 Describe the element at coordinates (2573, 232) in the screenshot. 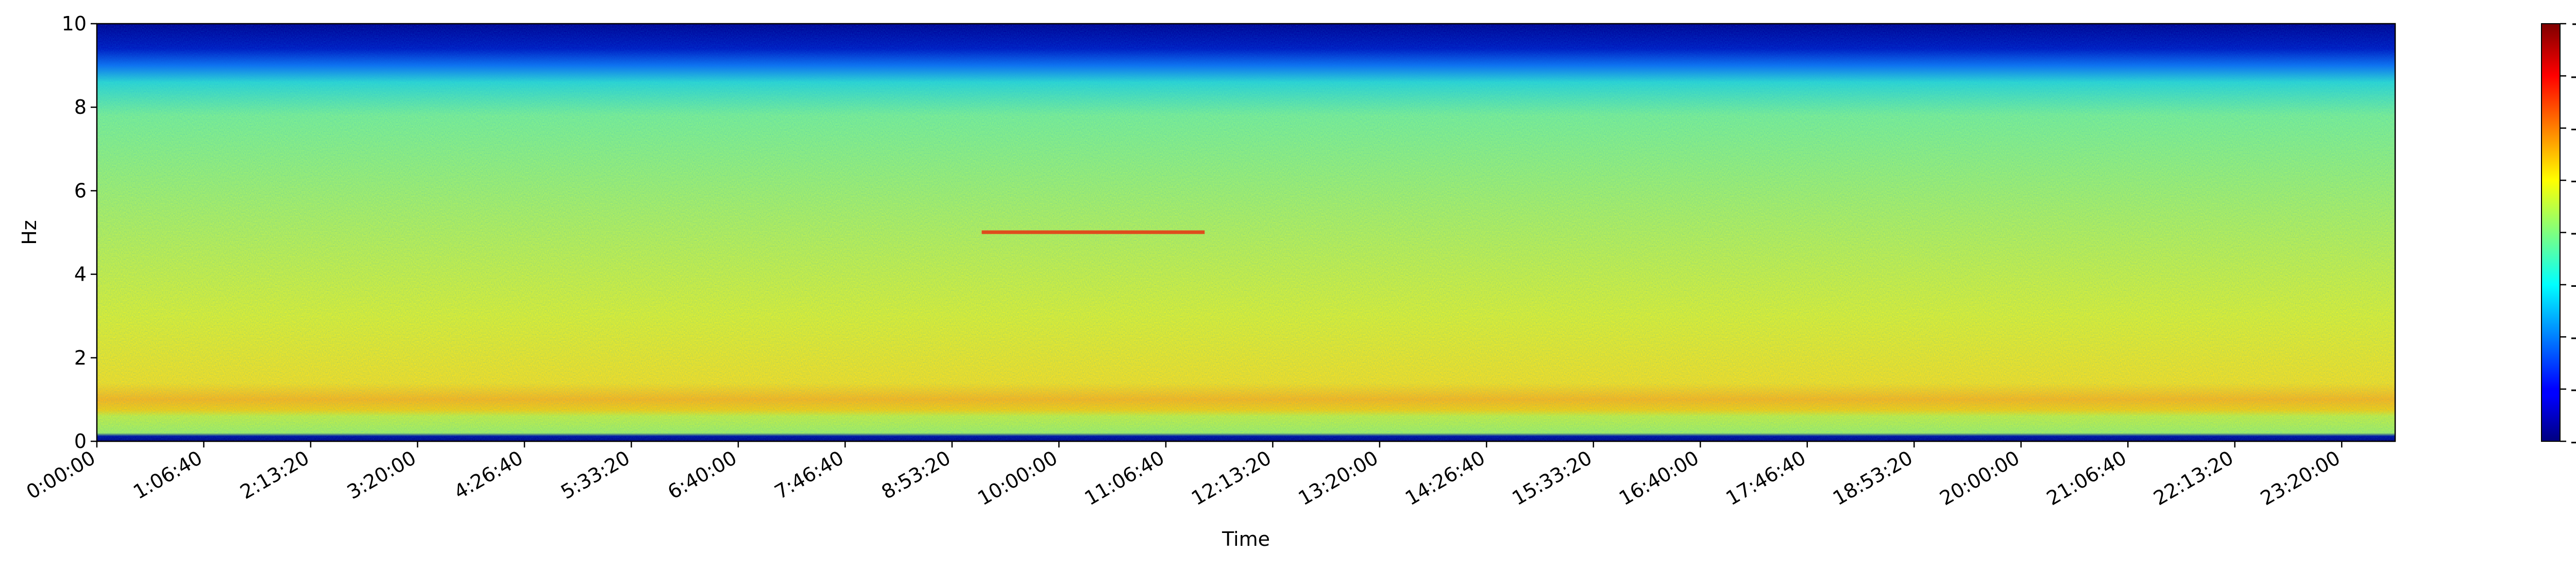

I see `colorbar-tick-label: -40 dB` at that location.